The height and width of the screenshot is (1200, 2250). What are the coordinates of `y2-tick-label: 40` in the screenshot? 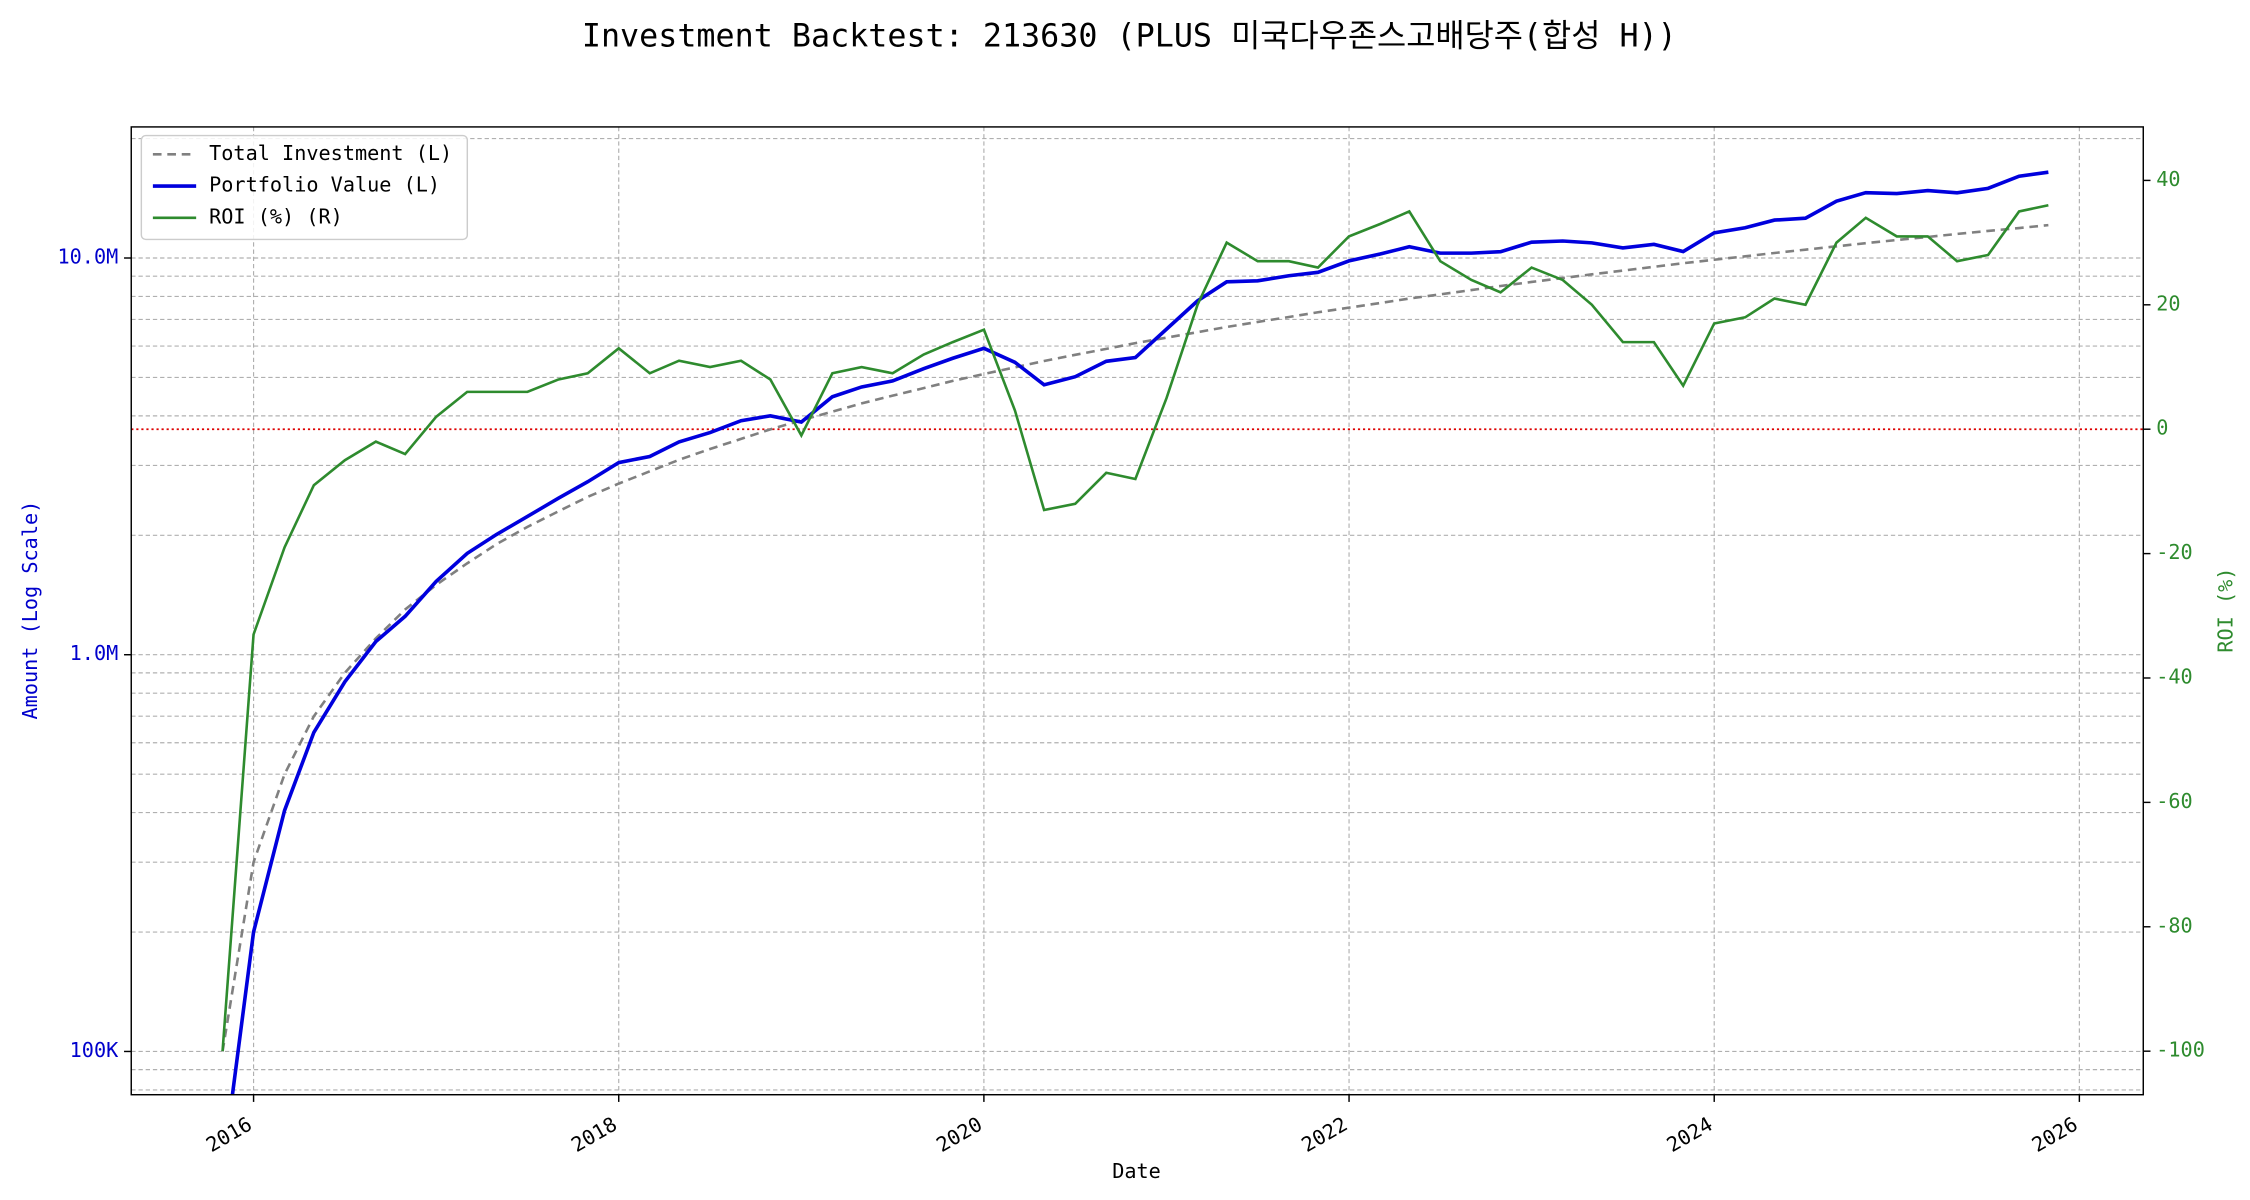 It's located at (2168, 179).